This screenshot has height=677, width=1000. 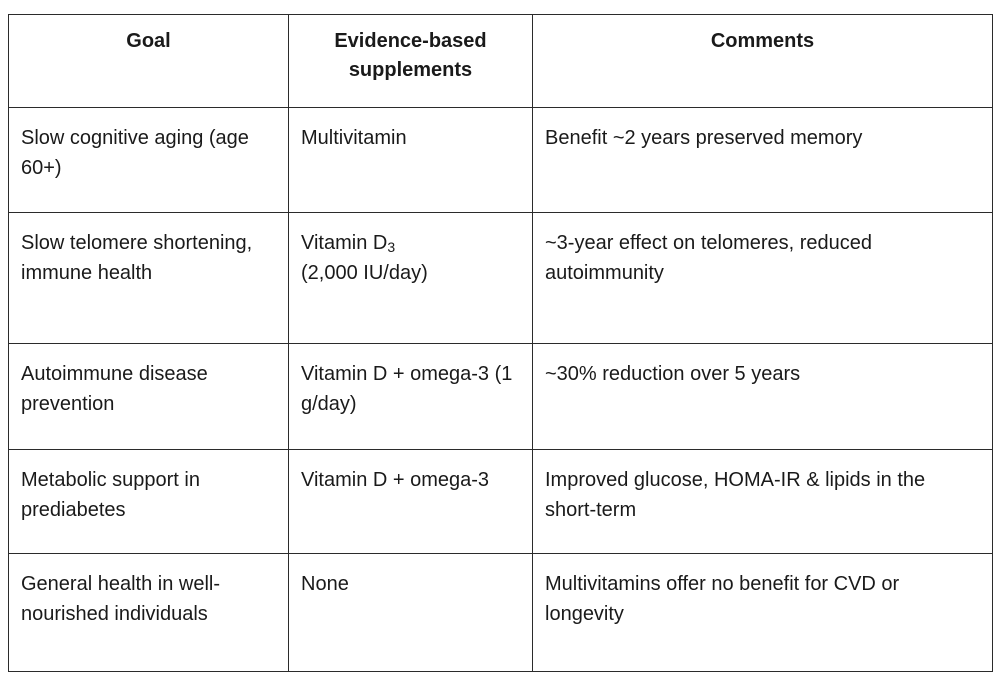 What do you see at coordinates (410, 61) in the screenshot?
I see `header-supplements: Evidence-based supplements` at bounding box center [410, 61].